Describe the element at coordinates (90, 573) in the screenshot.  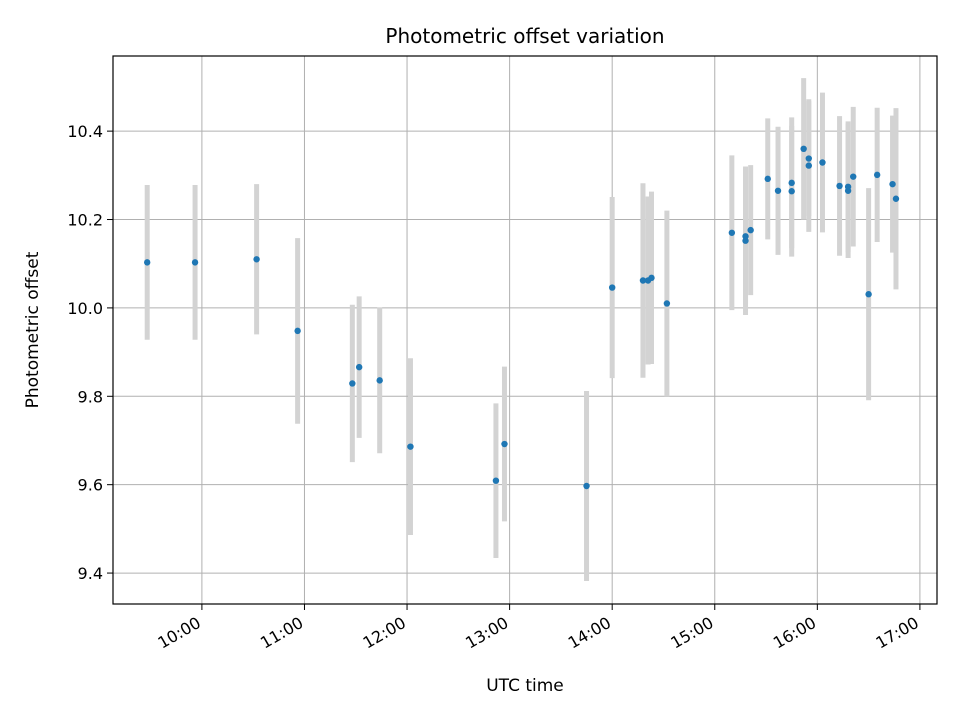
I see `y-tick-label: 9.4` at that location.